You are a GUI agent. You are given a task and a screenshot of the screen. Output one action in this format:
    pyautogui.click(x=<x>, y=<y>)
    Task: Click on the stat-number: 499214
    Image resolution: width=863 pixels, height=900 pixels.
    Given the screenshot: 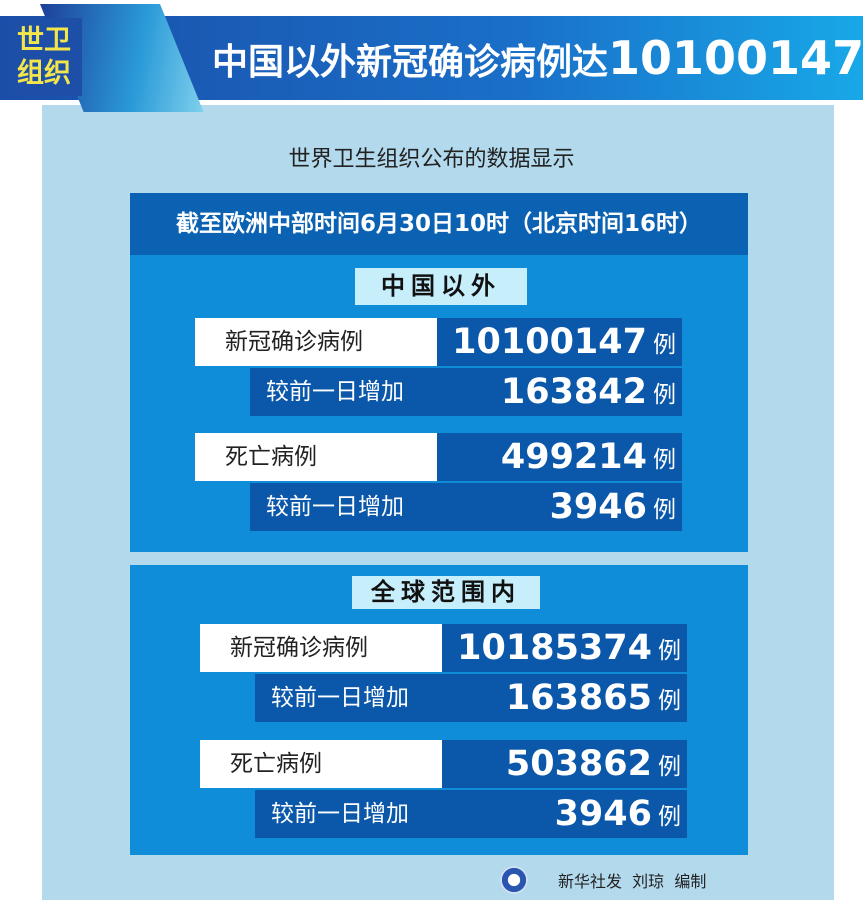 What is the action you would take?
    pyautogui.click(x=573, y=457)
    